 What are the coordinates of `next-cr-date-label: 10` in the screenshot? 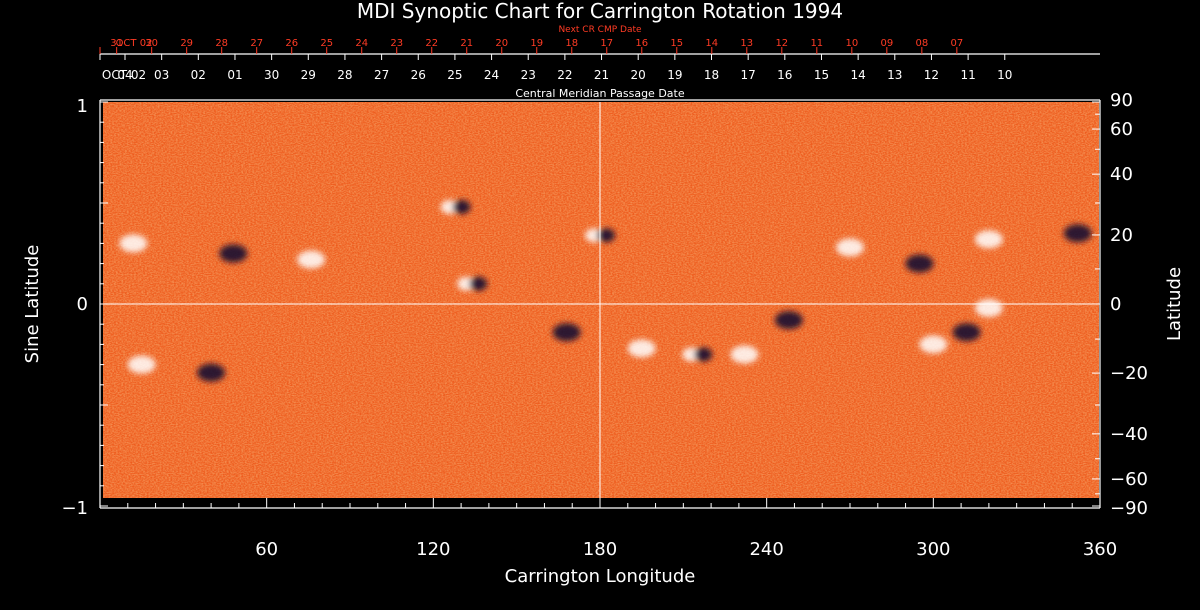 It's located at (851, 43).